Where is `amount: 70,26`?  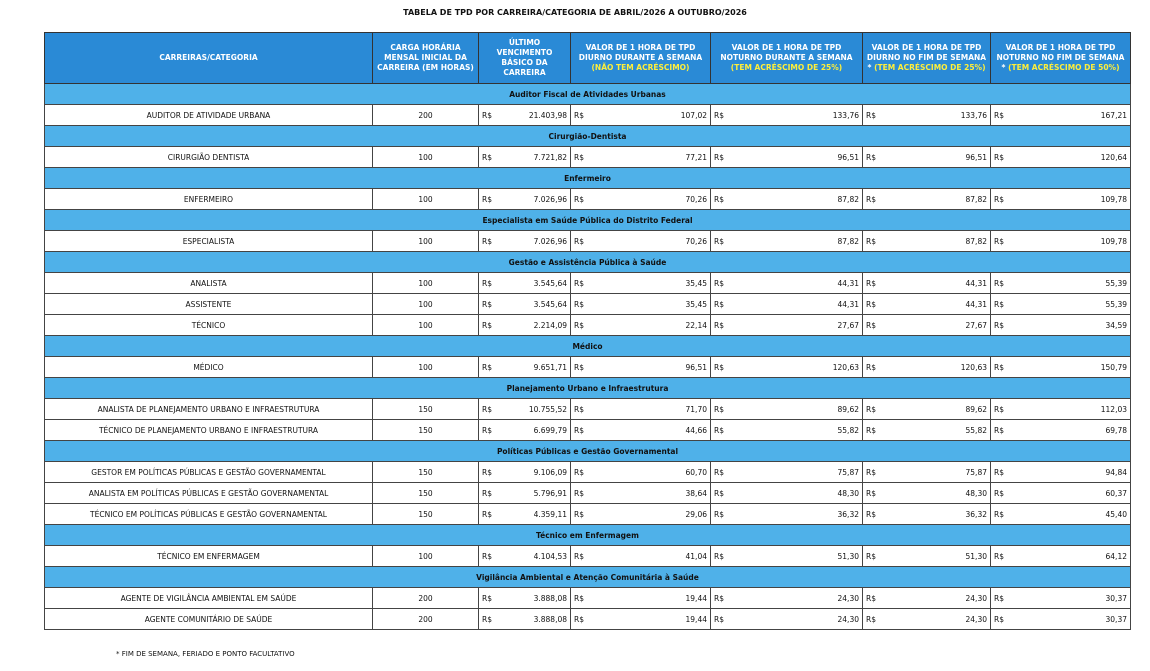
amount: 70,26 is located at coordinates (696, 241).